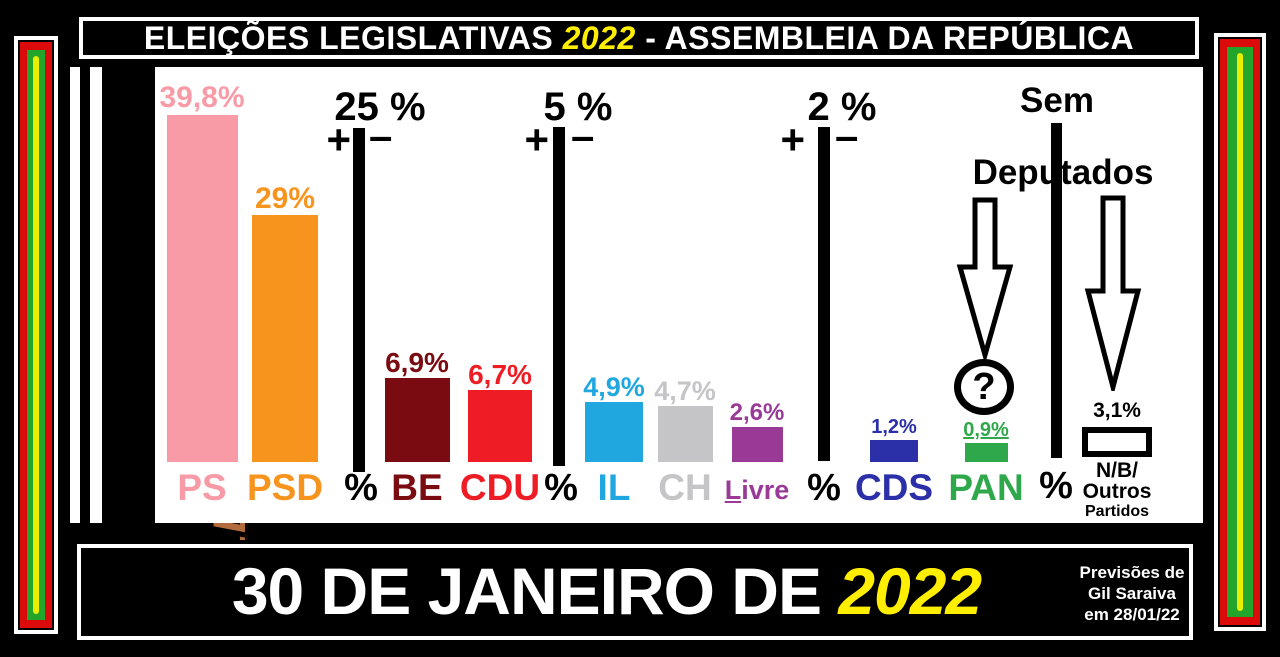 This screenshot has width=1280, height=657. I want to click on question-mark-icon: ?, so click(984, 387).